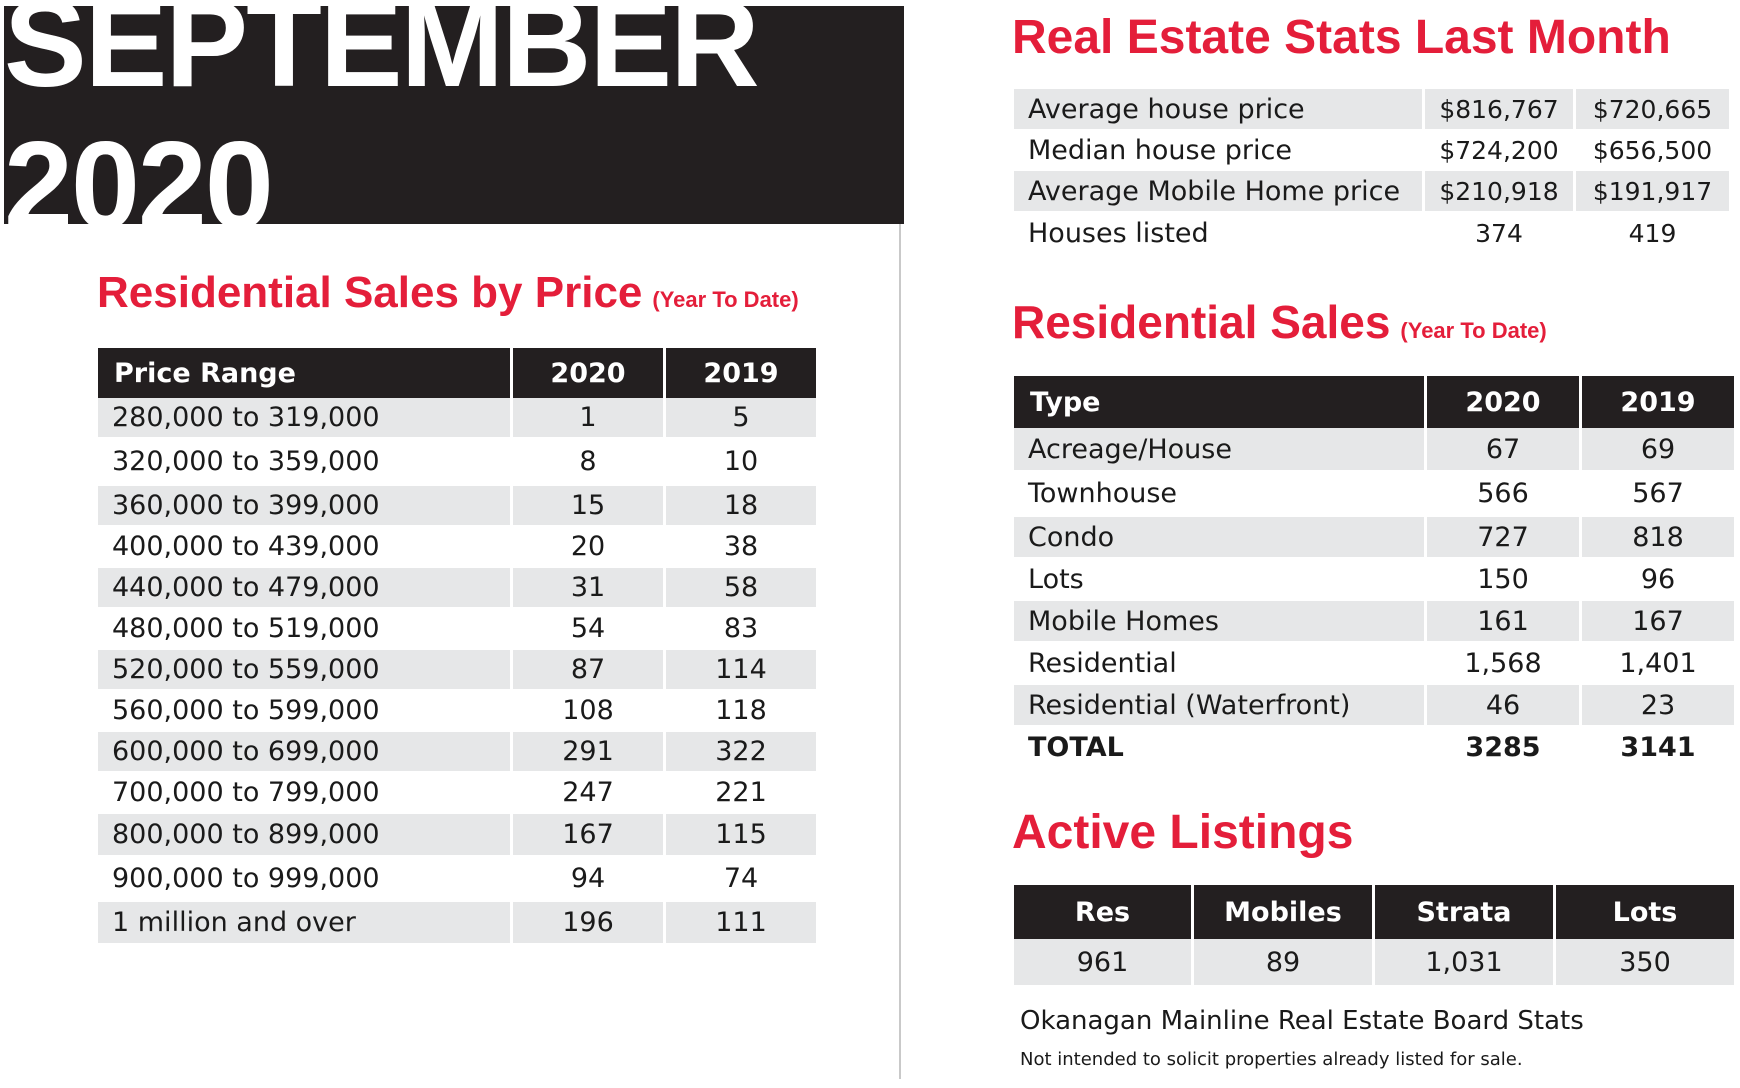 The height and width of the screenshot is (1088, 1740). I want to click on stat-label-cell: Houses listed, so click(1118, 233).